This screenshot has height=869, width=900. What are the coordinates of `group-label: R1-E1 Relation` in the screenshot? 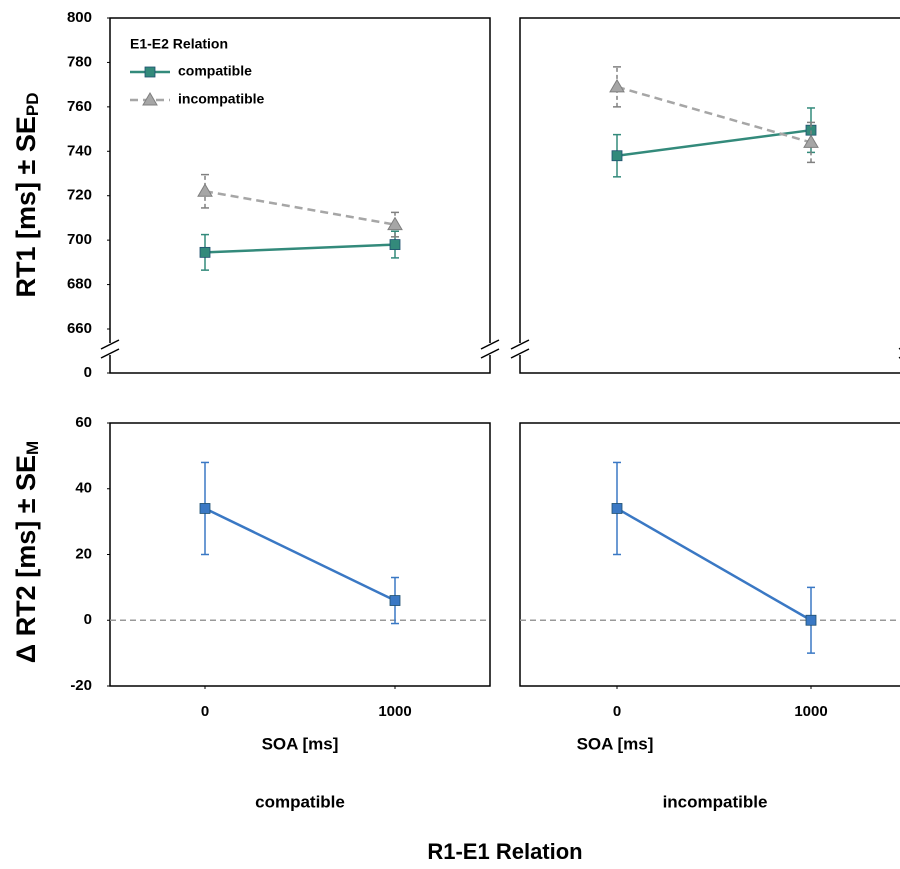 It's located at (504, 851).